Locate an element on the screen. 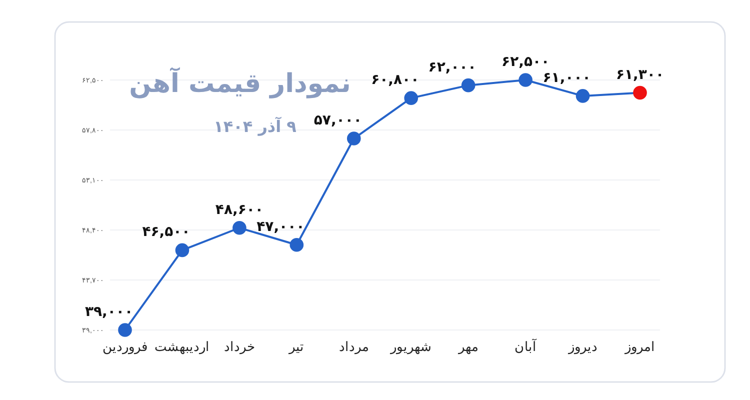  data-label: ۶۲,۰۰۰ is located at coordinates (452, 67).